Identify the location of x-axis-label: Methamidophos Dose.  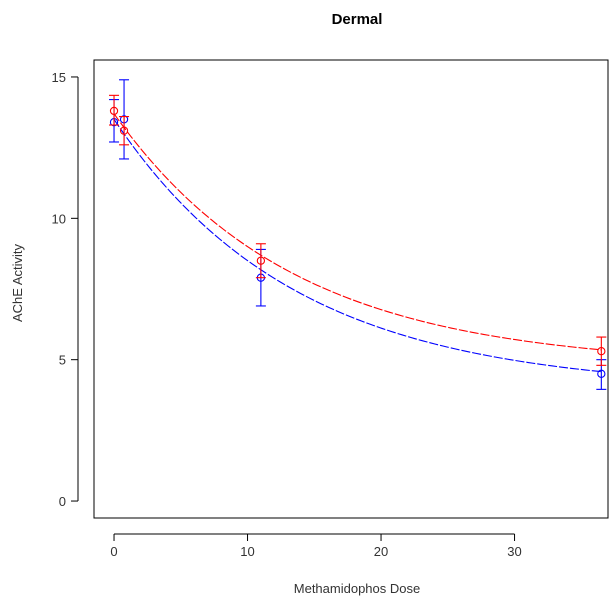
(357, 588).